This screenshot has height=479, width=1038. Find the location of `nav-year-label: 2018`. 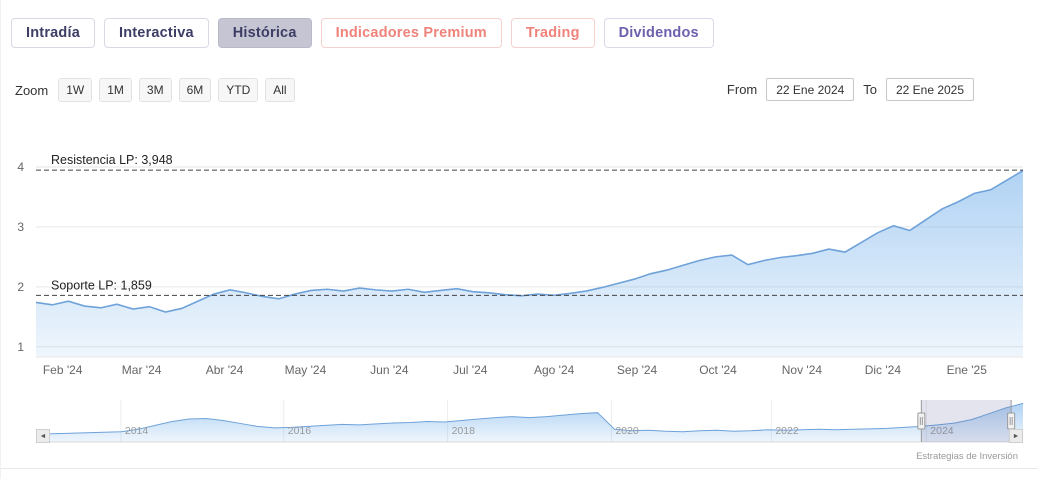

nav-year-label: 2018 is located at coordinates (464, 431).